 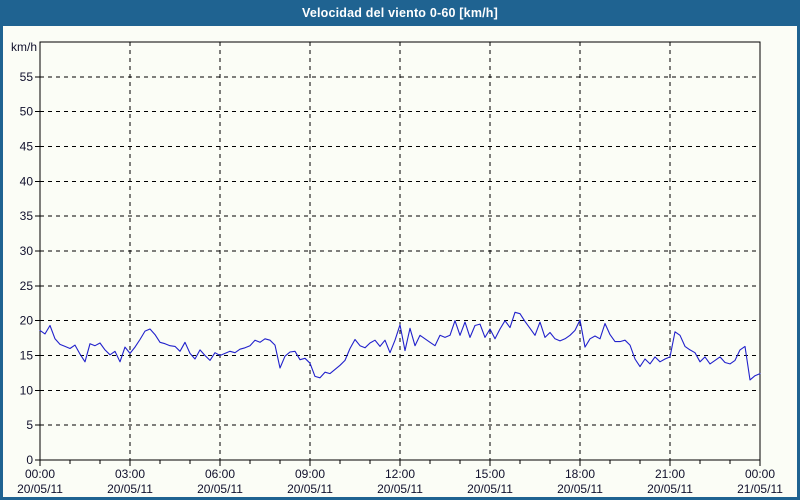 I want to click on y-tick-label: 40, so click(x=27, y=181).